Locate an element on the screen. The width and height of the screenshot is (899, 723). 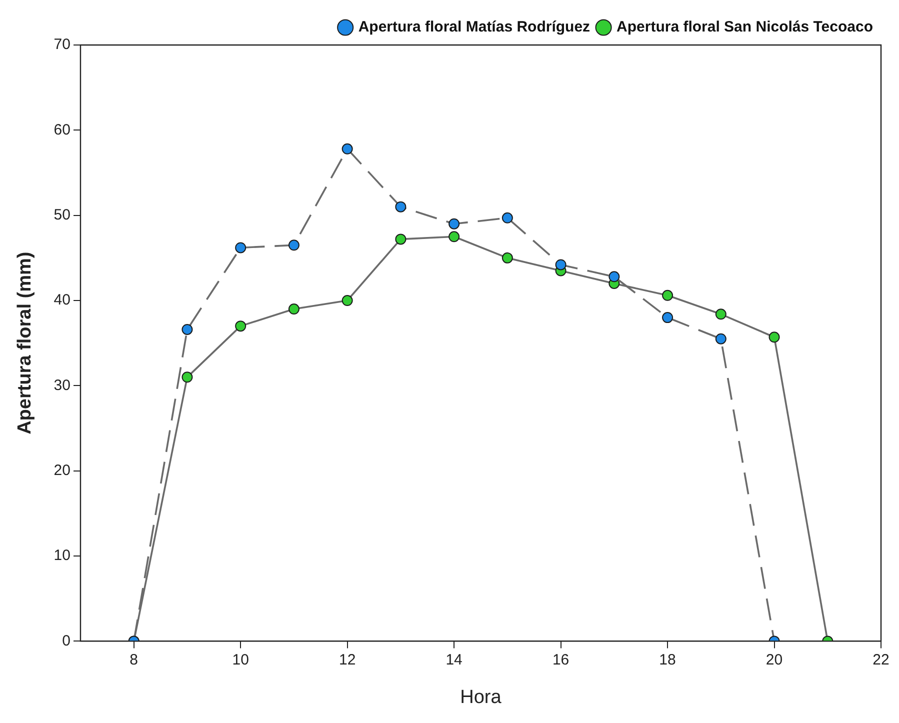
y-axis-title: Apertura floral (mm) is located at coordinates (25, 343).